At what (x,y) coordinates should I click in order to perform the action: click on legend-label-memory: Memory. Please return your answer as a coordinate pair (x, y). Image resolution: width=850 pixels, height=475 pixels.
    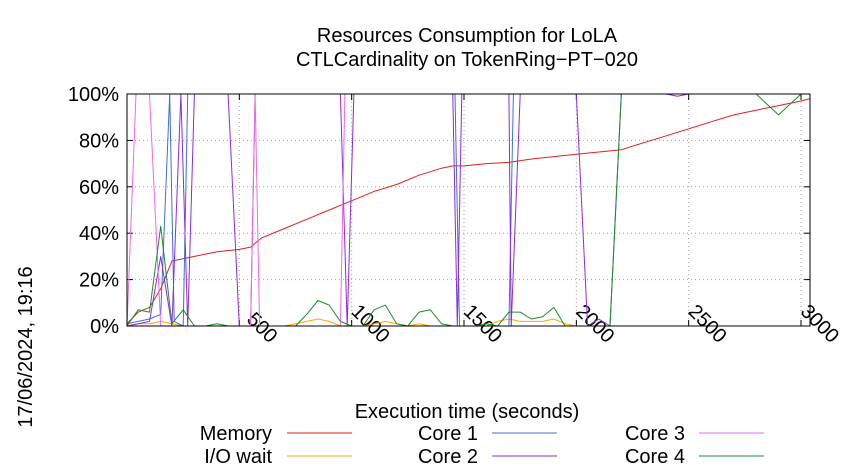
    Looking at the image, I should click on (236, 434).